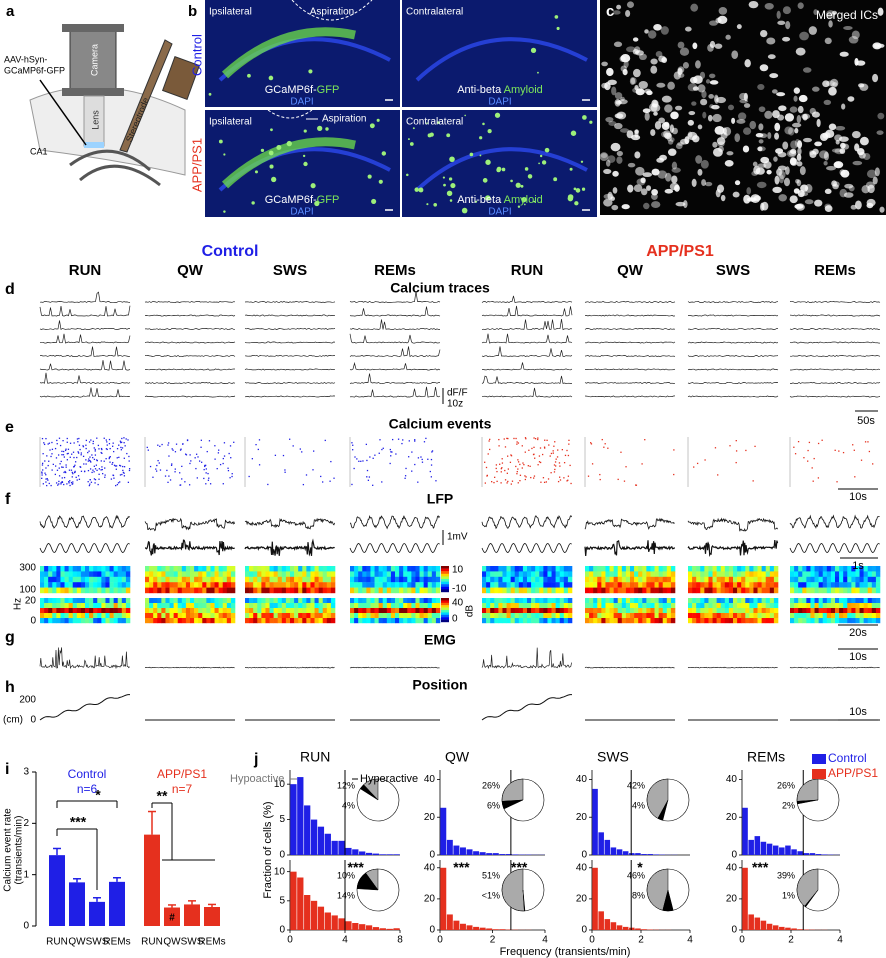 The image size is (886, 958). What do you see at coordinates (230, 251) in the screenshot?
I see `label: Control` at bounding box center [230, 251].